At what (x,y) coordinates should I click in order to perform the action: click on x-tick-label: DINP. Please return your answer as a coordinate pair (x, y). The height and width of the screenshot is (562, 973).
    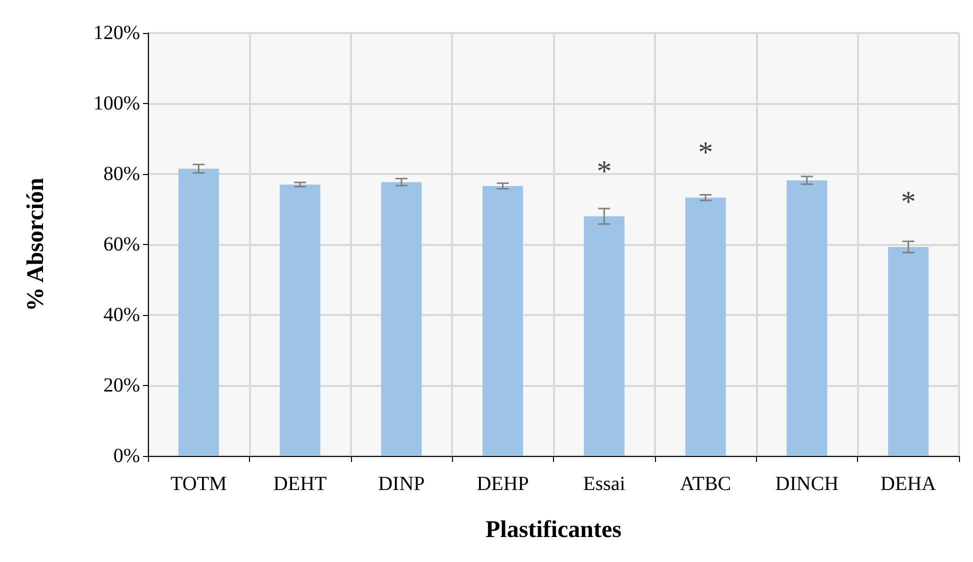
    Looking at the image, I should click on (401, 484).